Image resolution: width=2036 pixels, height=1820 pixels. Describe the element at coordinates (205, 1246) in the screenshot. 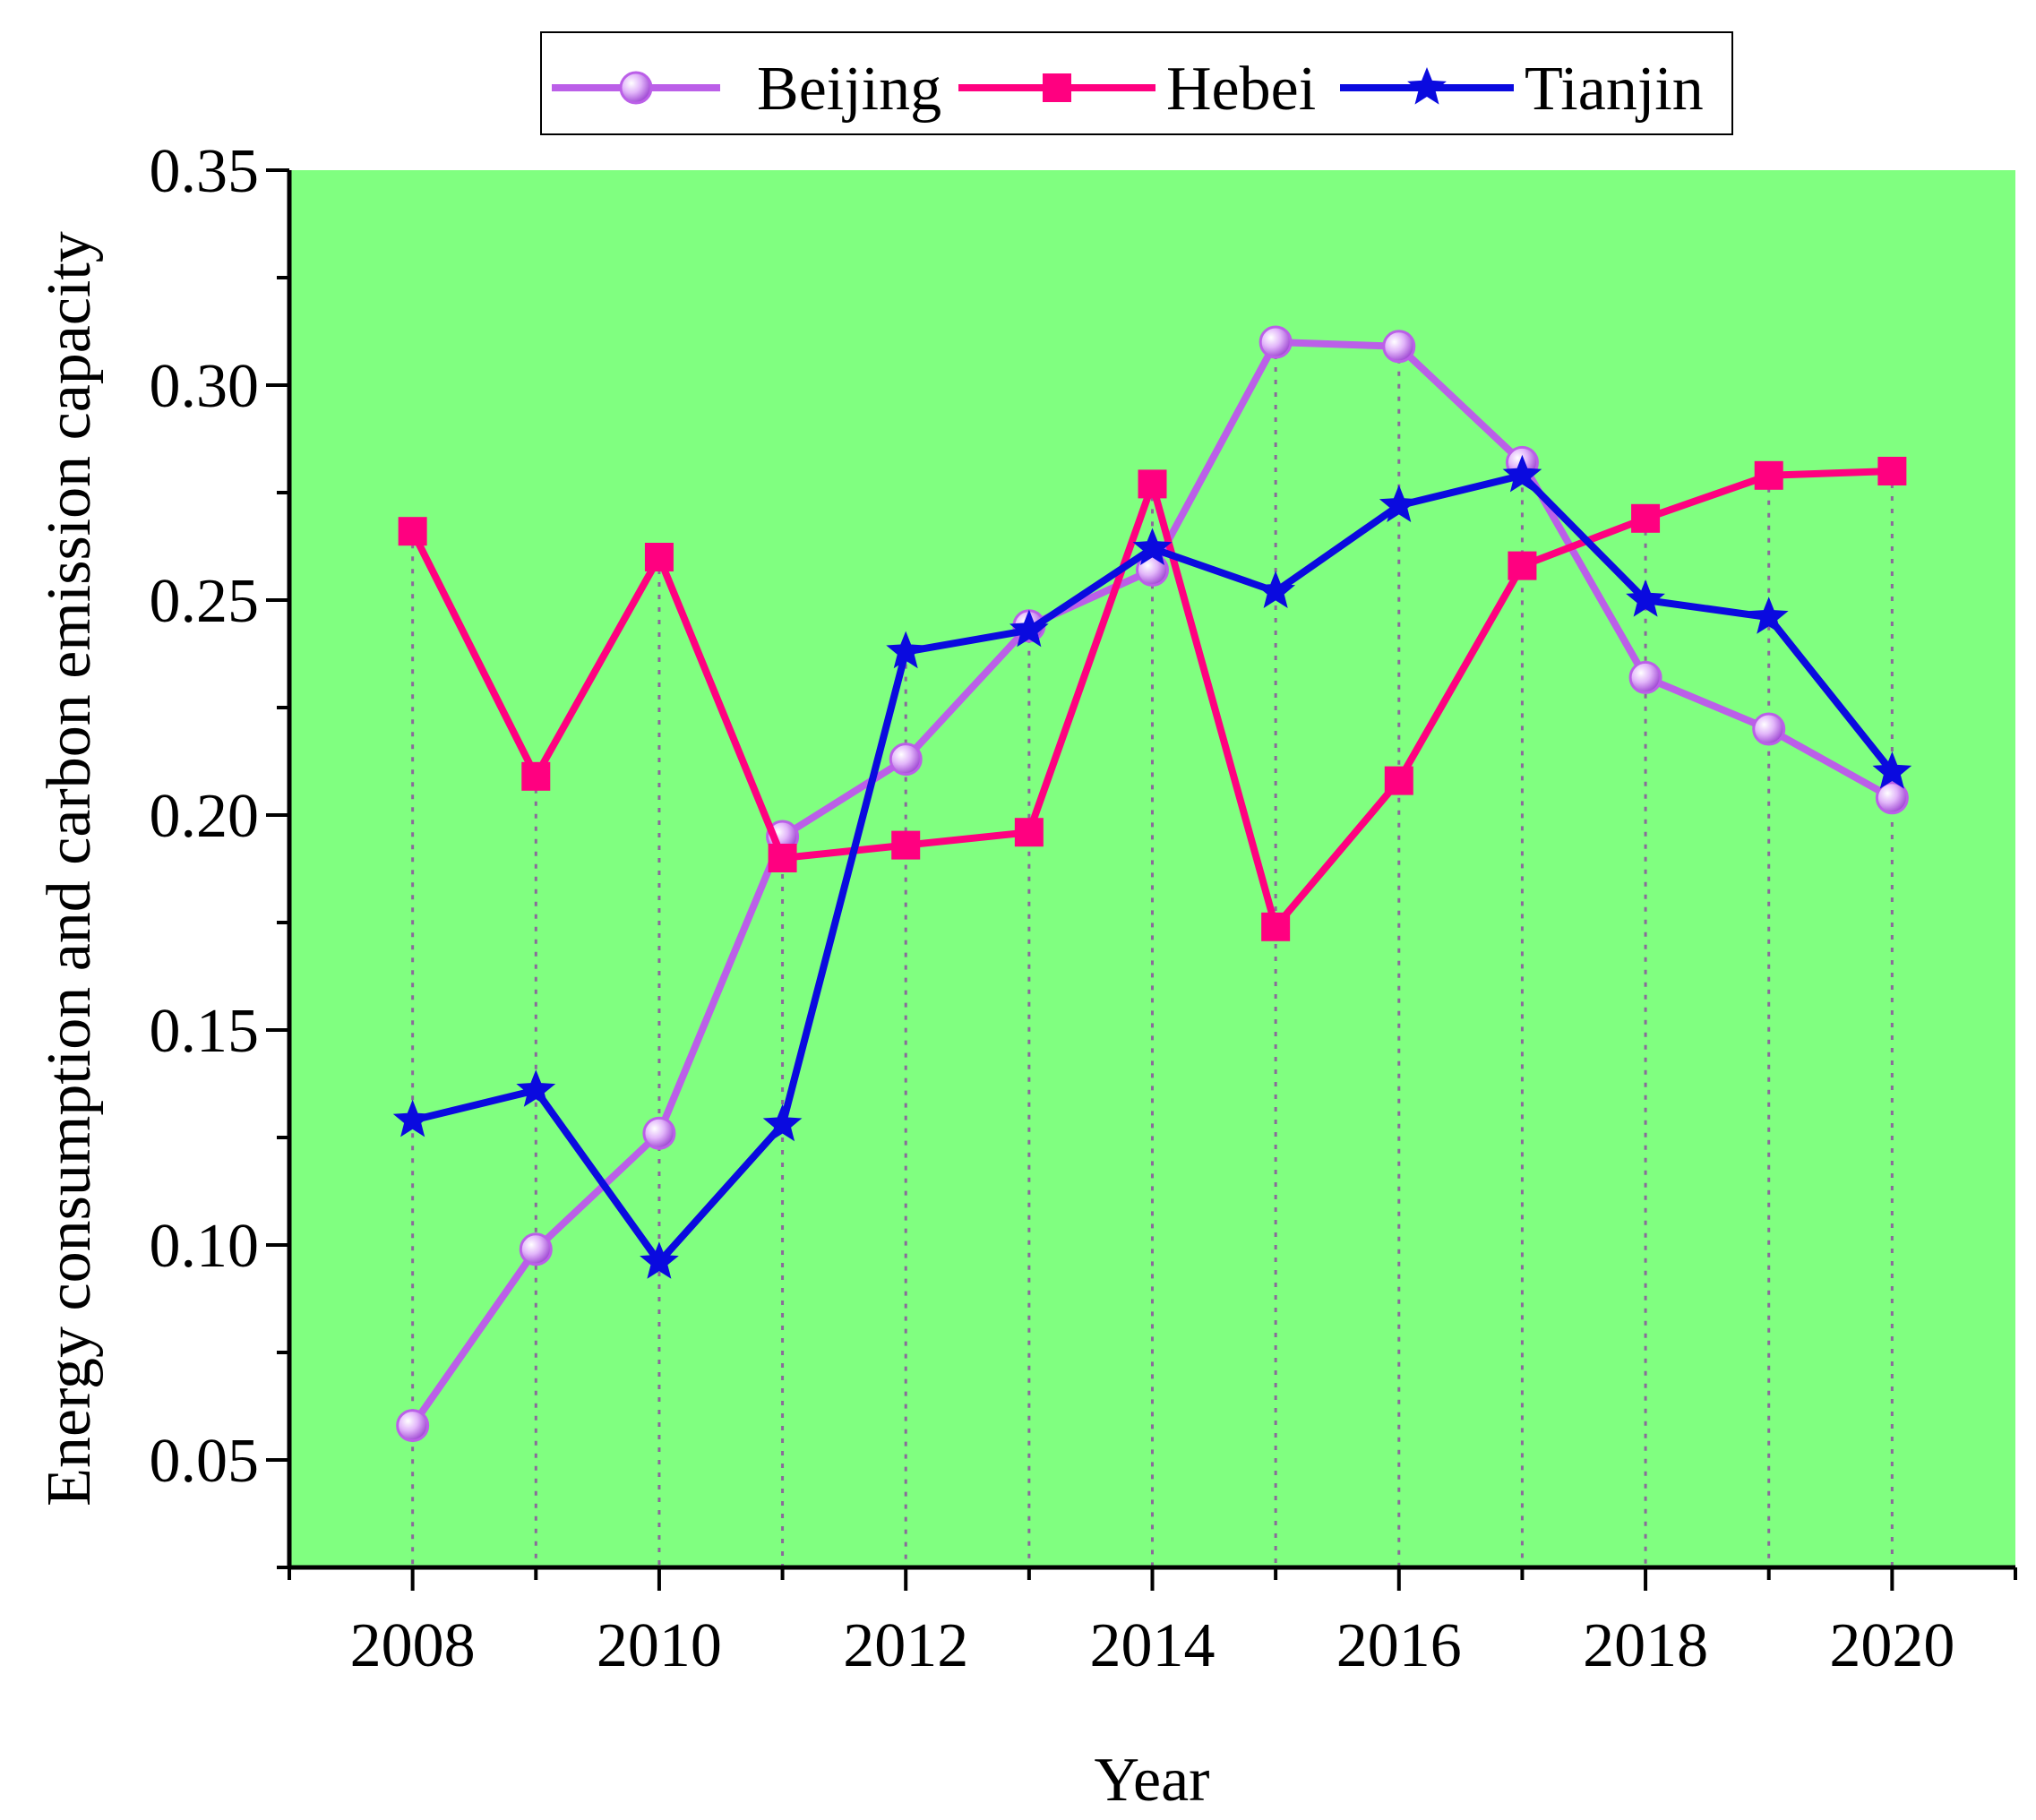

I see `y-tick-label: 0.10` at that location.